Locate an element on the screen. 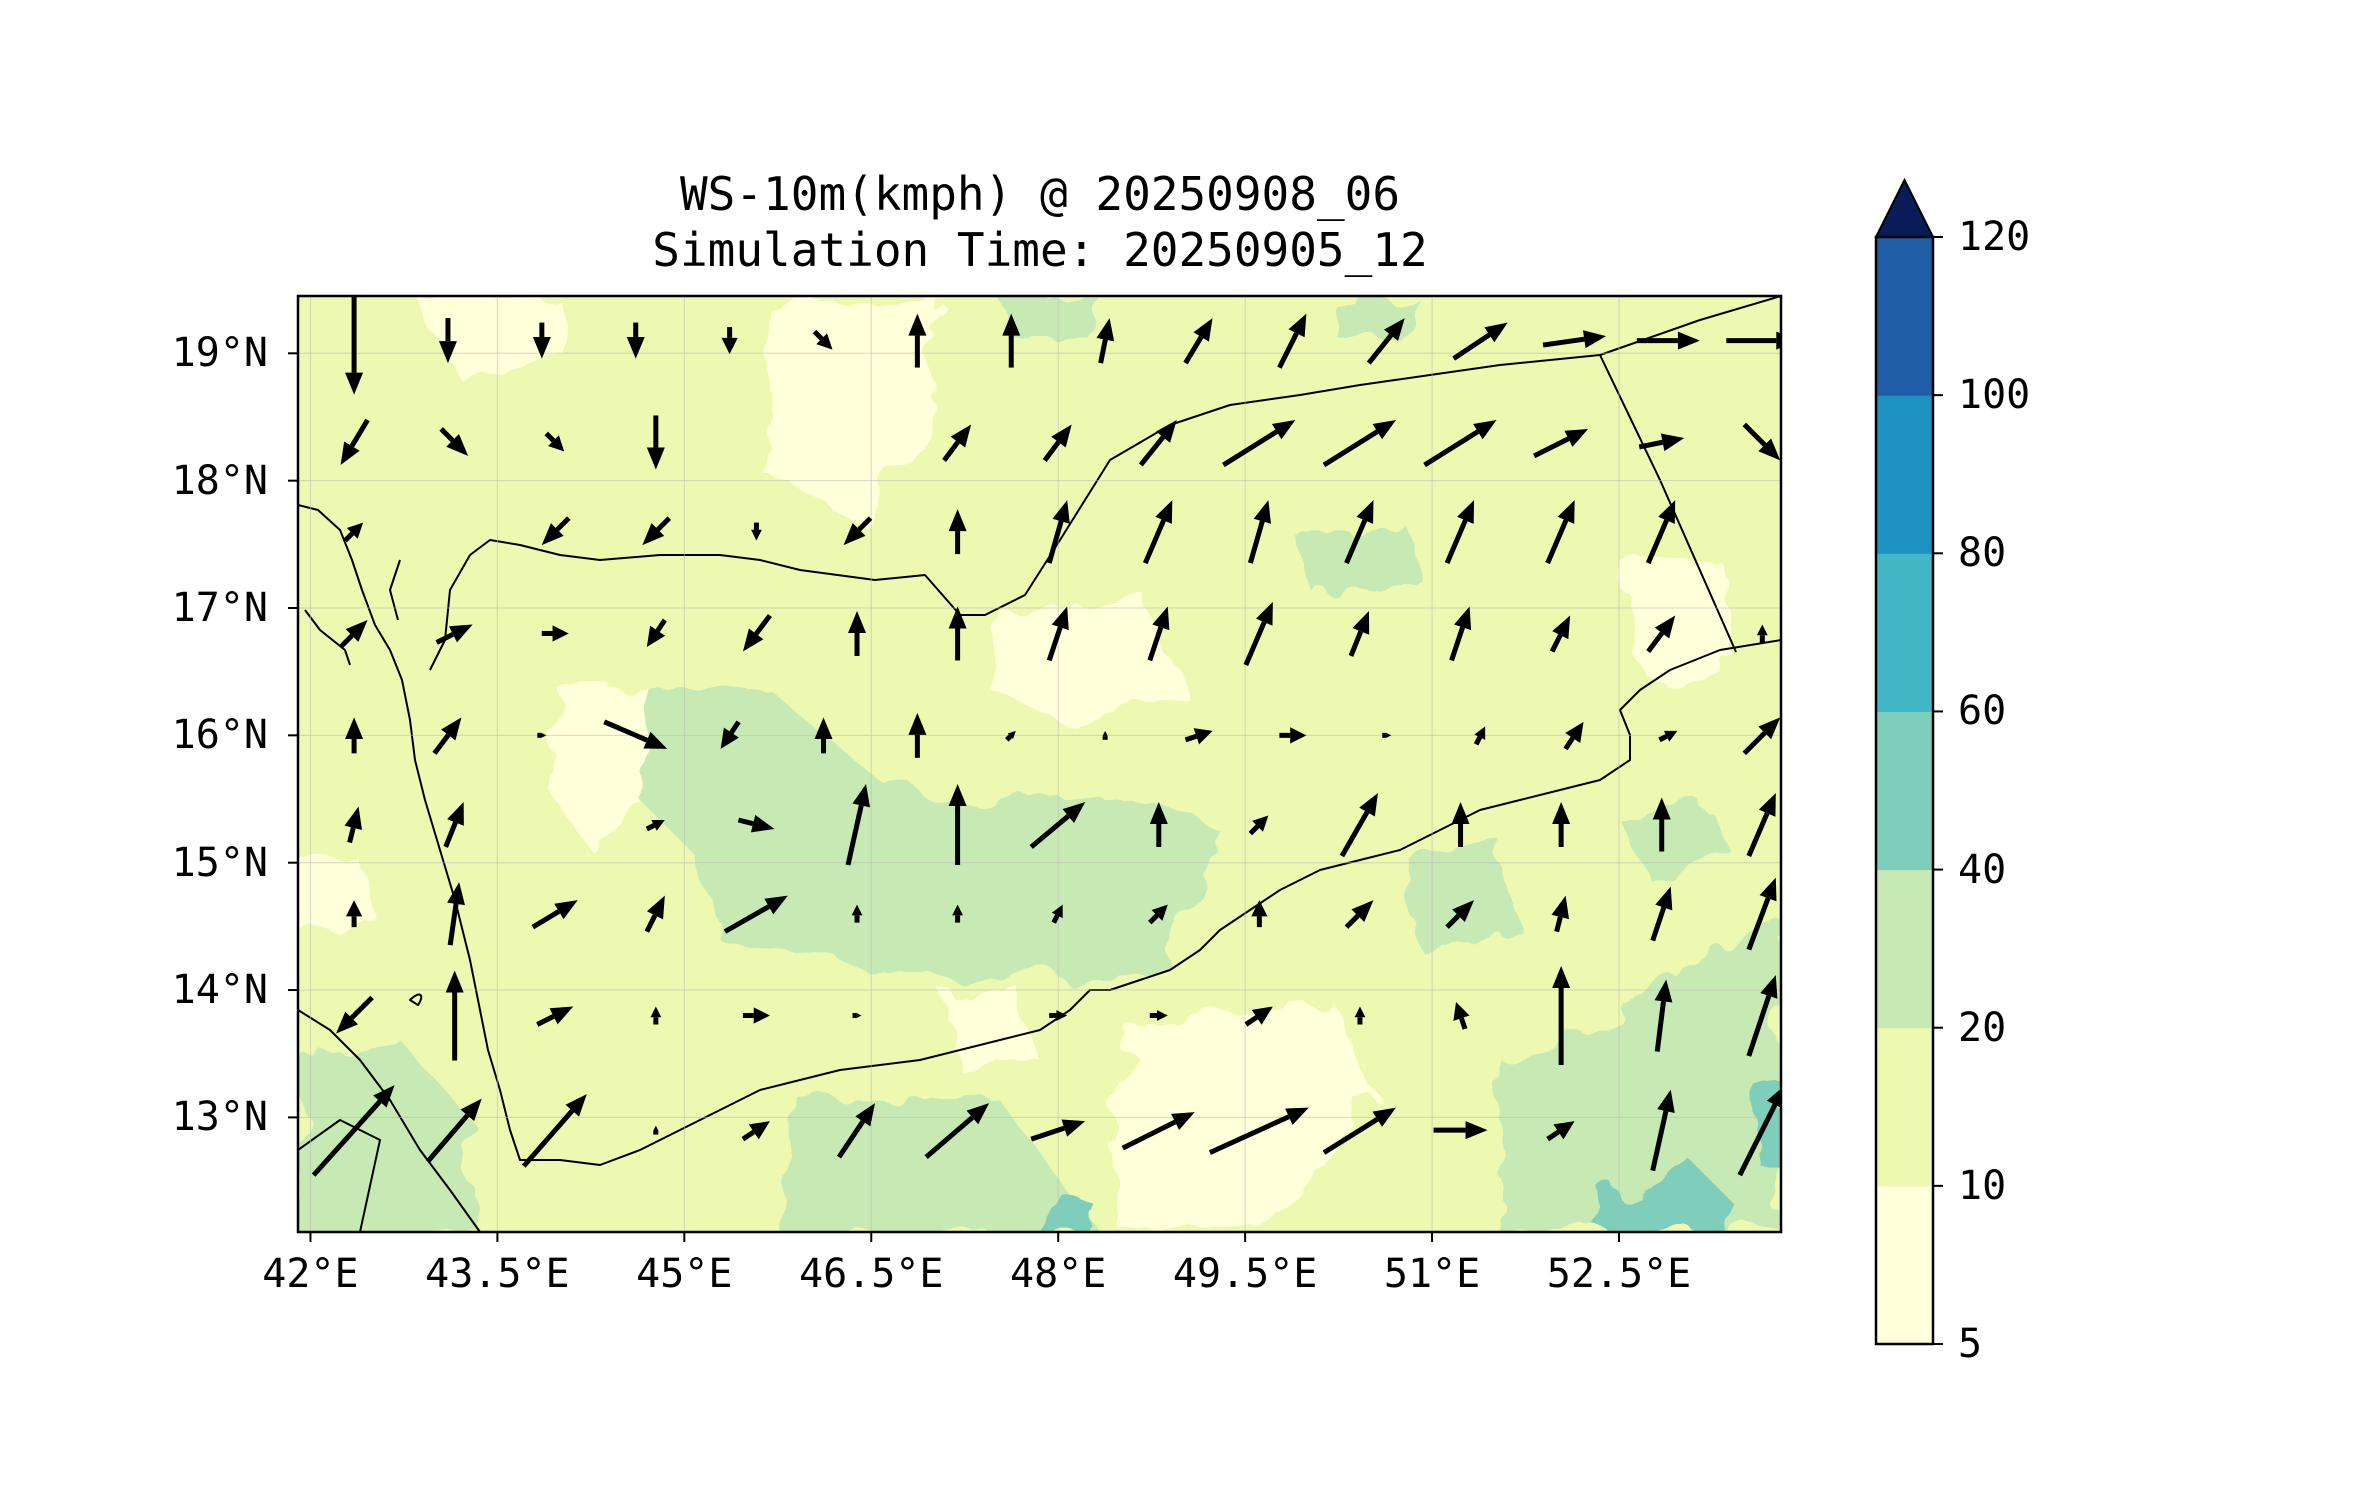 Image resolution: width=2371 pixels, height=1500 pixels. lat-tick-label: 14°N is located at coordinates (219, 990).